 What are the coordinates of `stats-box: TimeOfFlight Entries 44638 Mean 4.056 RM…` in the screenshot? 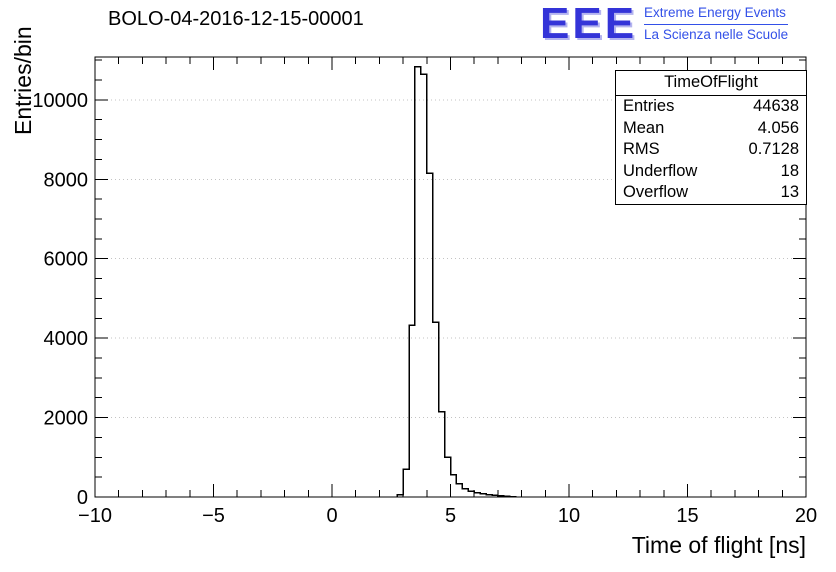 It's located at (711, 137).